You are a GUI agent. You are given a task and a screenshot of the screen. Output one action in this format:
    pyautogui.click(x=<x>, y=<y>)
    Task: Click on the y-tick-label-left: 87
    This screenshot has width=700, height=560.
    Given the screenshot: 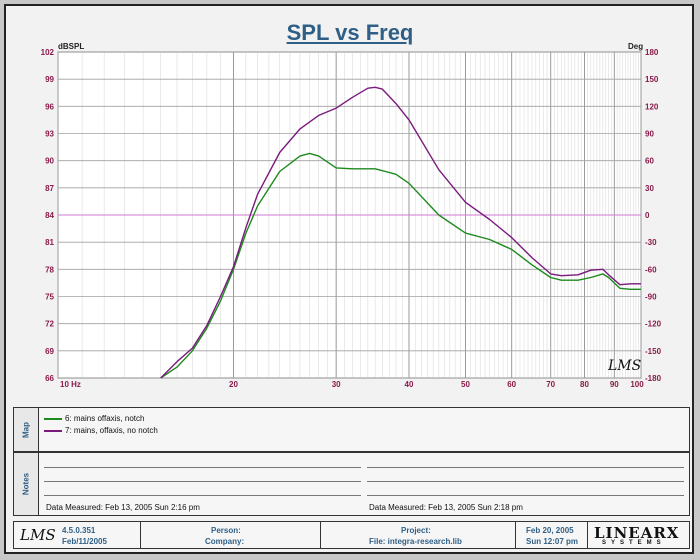 What is the action you would take?
    pyautogui.click(x=49, y=188)
    